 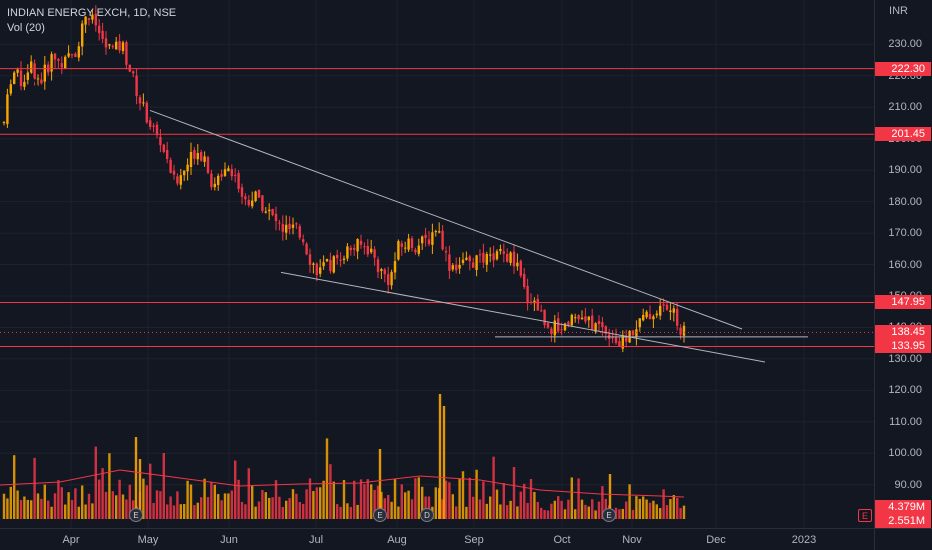 What do you see at coordinates (903, 134) in the screenshot?
I see `level-price-tag: 201.45` at bounding box center [903, 134].